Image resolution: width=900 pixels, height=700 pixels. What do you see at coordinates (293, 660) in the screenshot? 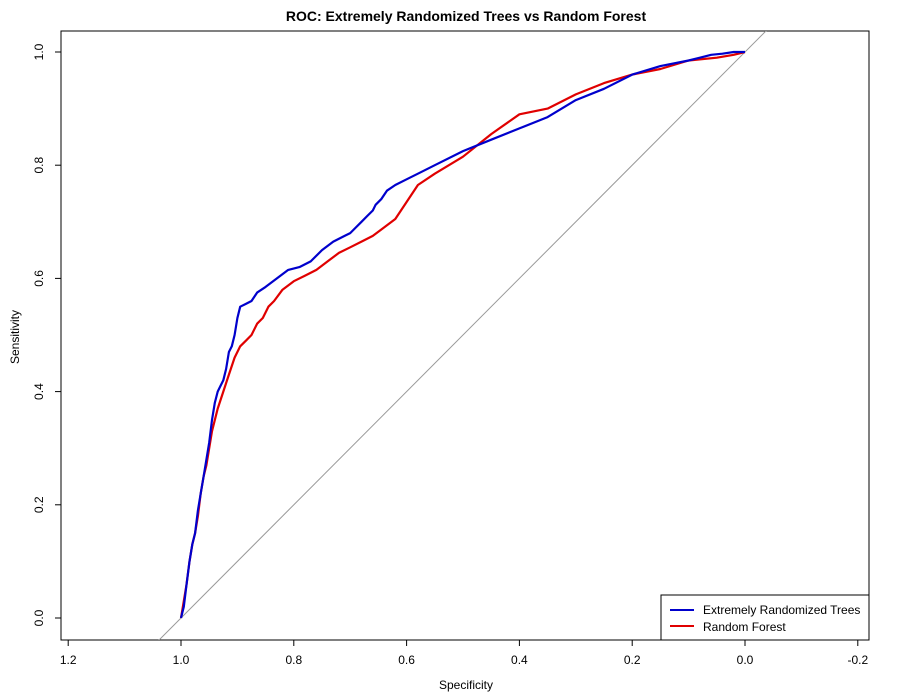
I see `x-tick-label: 0.8` at bounding box center [293, 660].